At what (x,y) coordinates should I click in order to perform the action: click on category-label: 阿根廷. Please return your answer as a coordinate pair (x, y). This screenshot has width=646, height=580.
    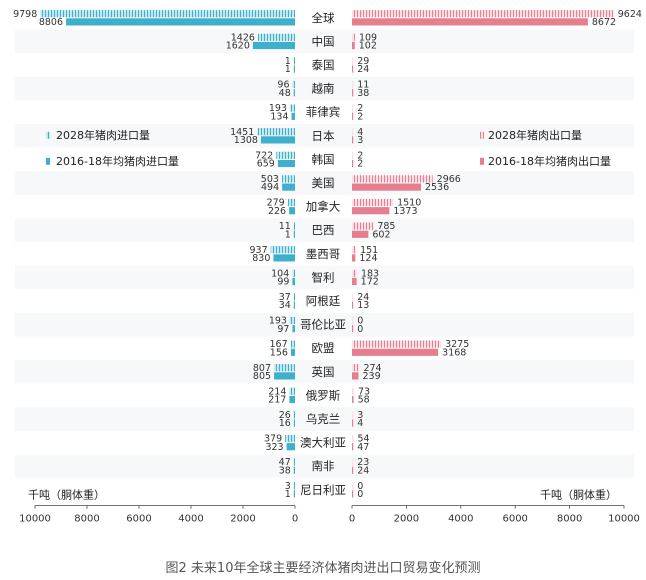
    Looking at the image, I should click on (323, 301).